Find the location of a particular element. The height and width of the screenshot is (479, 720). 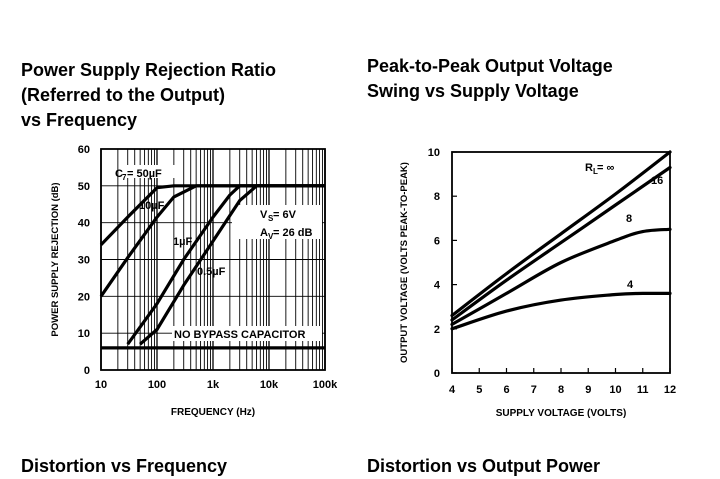

swing-label-4: 4 is located at coordinates (630, 285).